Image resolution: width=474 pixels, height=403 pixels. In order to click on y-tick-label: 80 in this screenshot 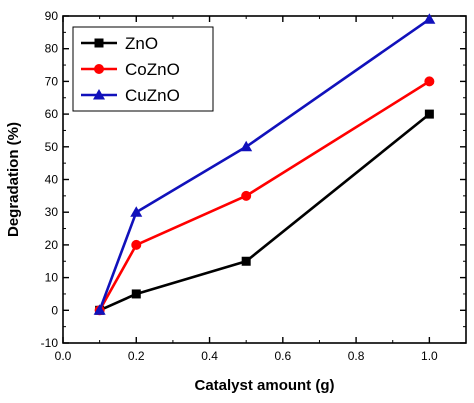, I will do `click(52, 49)`.